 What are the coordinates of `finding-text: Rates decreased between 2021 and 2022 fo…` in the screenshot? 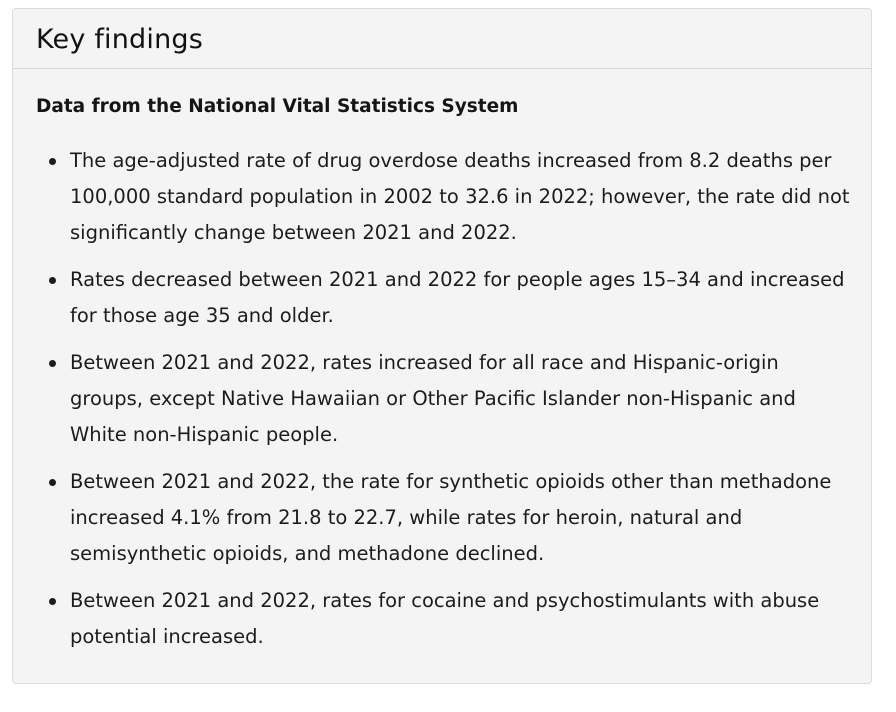 It's located at (457, 297).